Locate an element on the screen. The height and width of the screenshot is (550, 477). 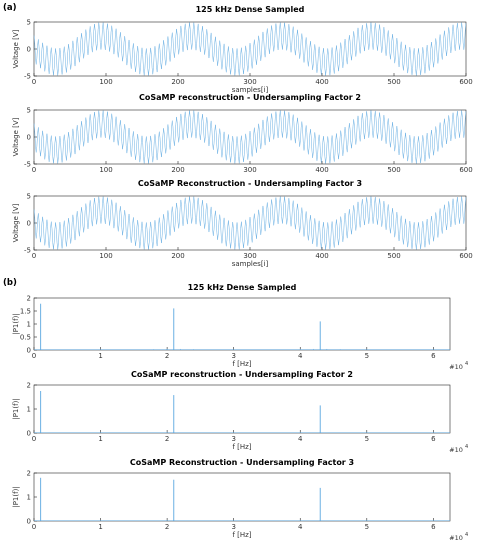
panel-b-label: (b) is located at coordinates (10, 283).